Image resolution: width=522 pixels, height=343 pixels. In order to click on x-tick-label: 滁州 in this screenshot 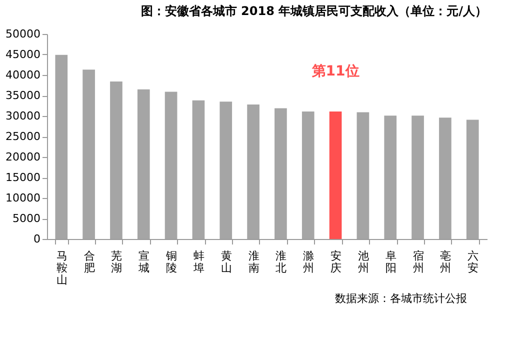, I will do `click(308, 262)`.